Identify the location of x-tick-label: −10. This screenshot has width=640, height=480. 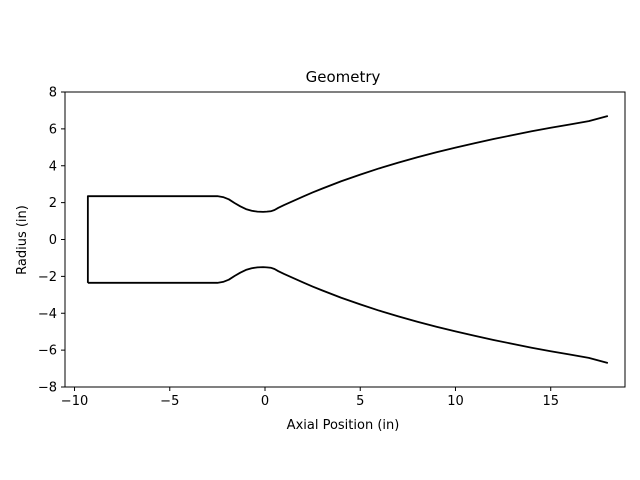
(74, 401).